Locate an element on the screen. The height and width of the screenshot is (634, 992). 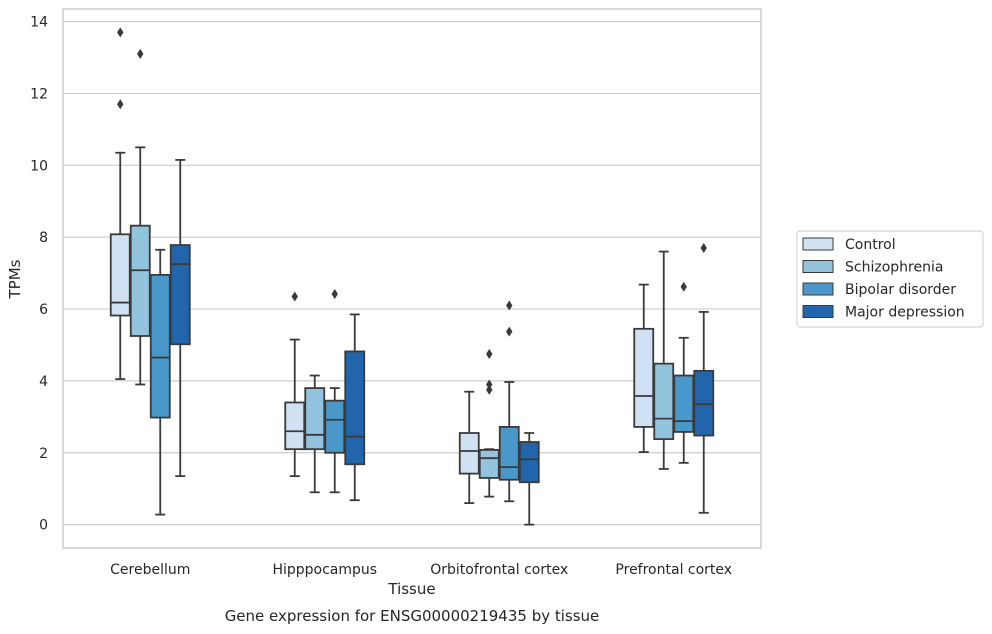
y-axis-label: TPMs is located at coordinates (15, 279).